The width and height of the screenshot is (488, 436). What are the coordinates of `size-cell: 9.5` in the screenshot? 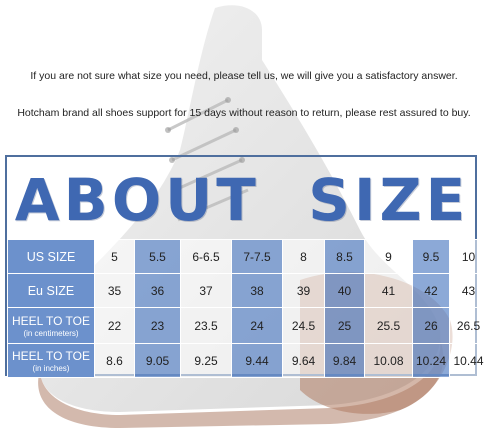 It's located at (431, 256).